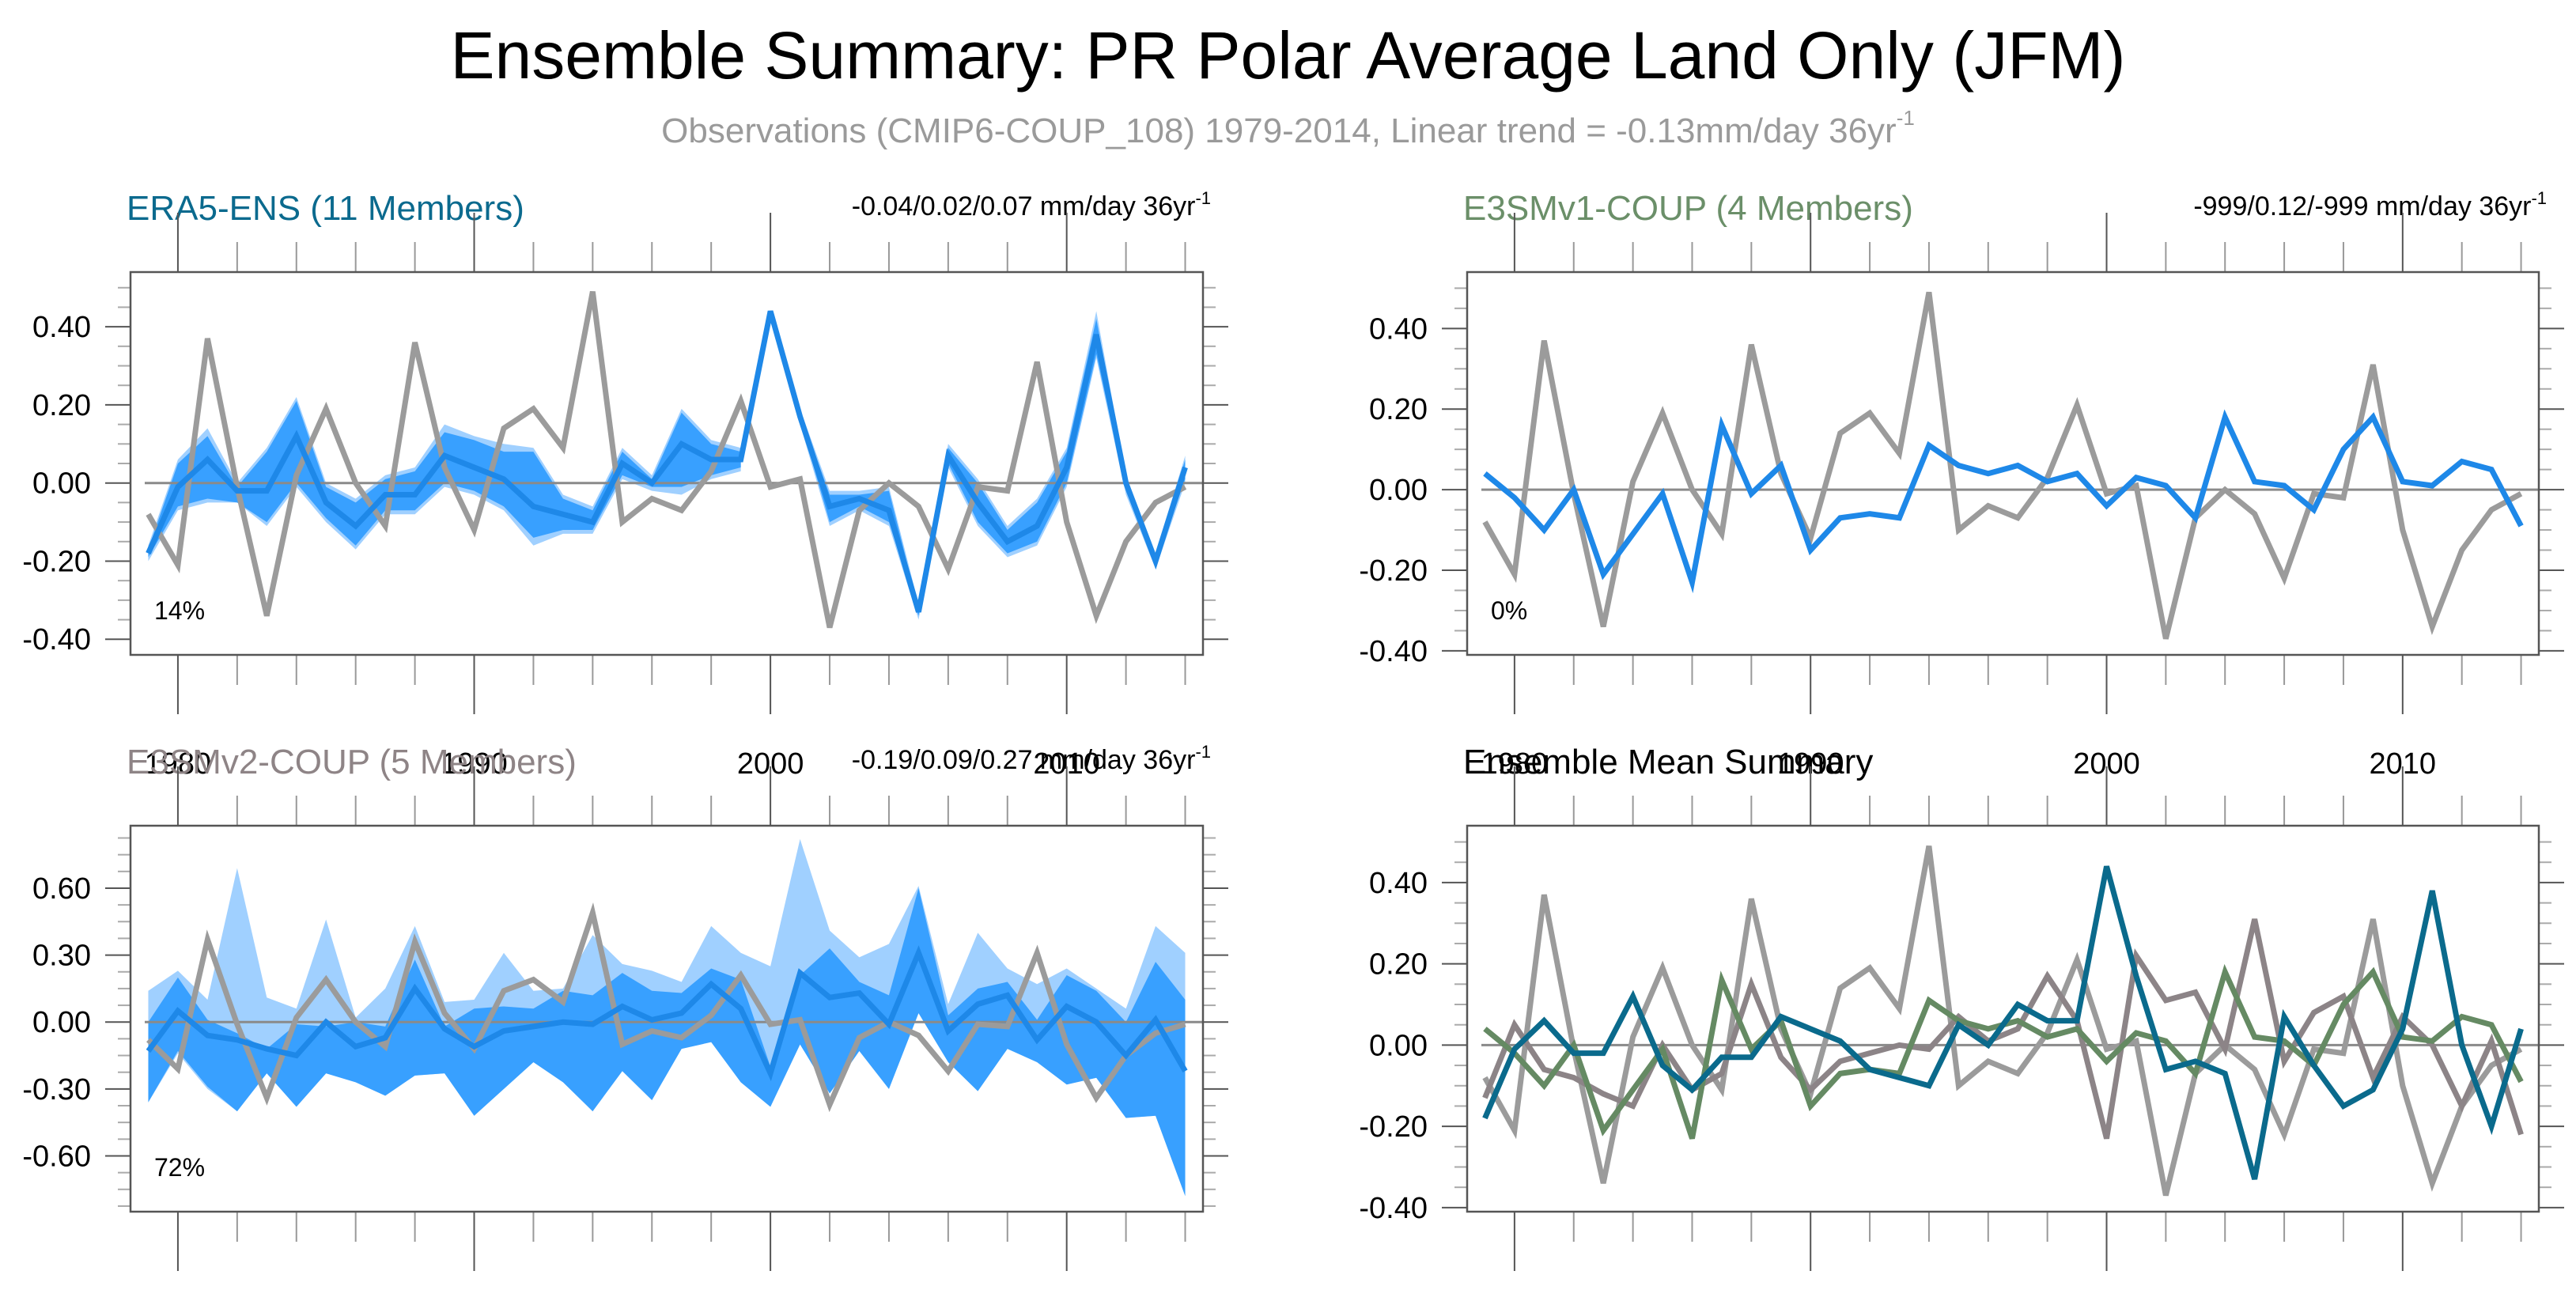 Image resolution: width=2576 pixels, height=1305 pixels. I want to click on y-tick-label: 0.60, so click(62, 889).